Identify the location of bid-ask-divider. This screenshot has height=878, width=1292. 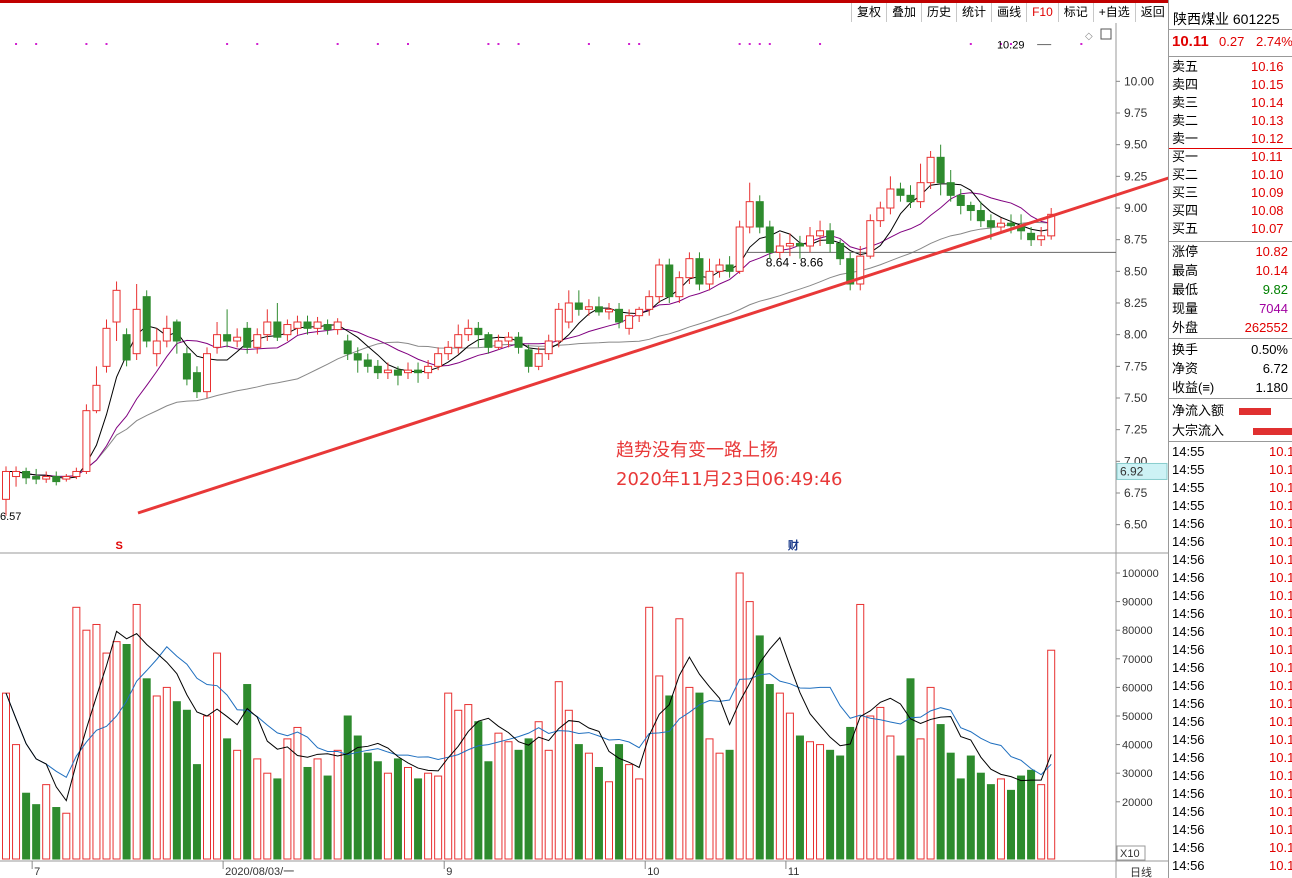
(1230, 148).